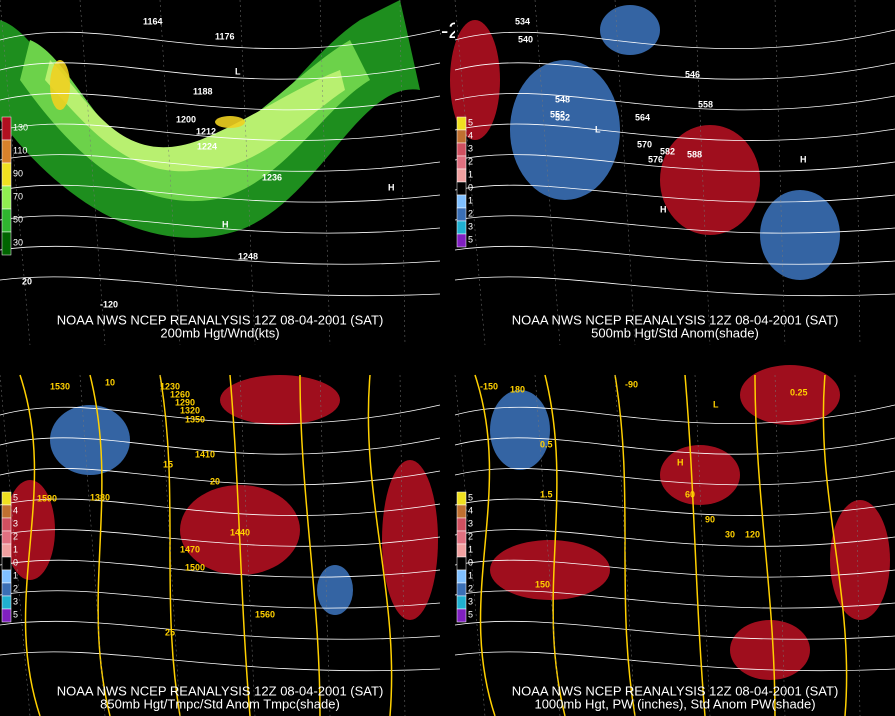 Image resolution: width=895 pixels, height=716 pixels. Describe the element at coordinates (799, 392) in the screenshot. I see `contour-label: 0.25` at that location.